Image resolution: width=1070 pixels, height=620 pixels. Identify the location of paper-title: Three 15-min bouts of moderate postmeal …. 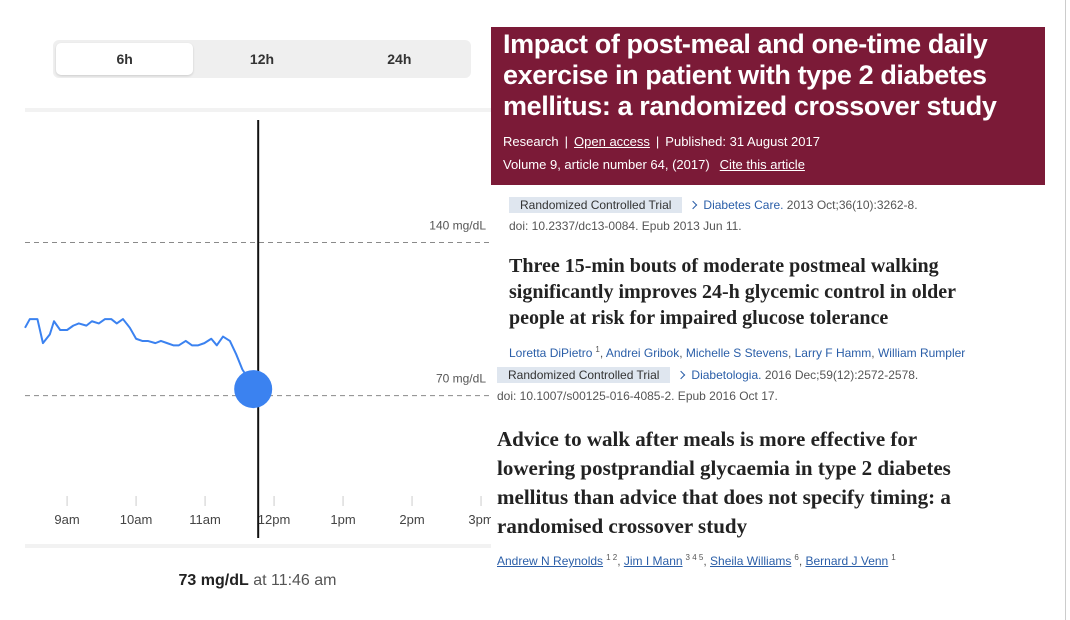
(781, 292).